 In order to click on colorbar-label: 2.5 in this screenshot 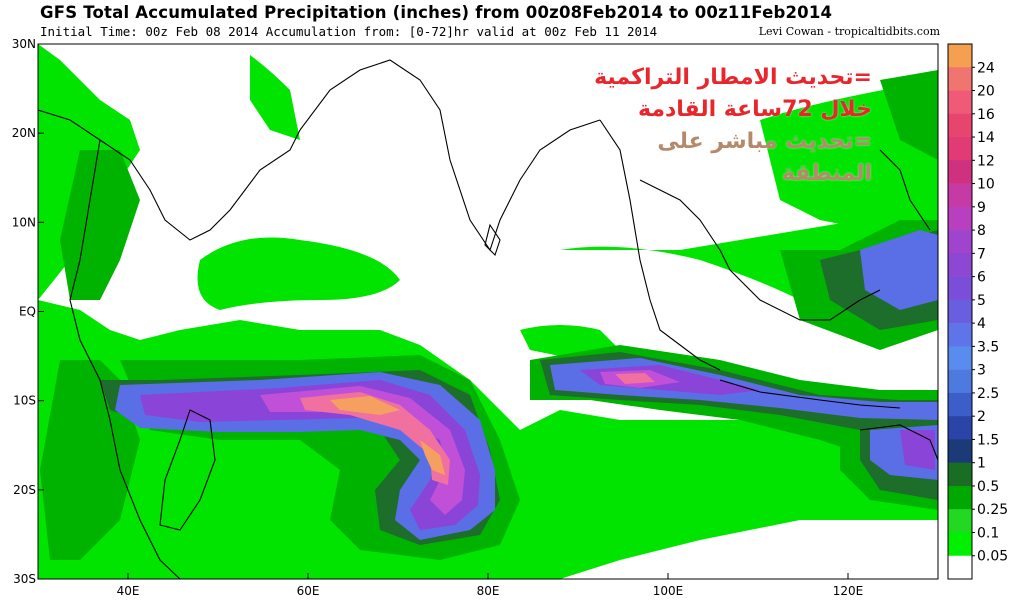, I will do `click(988, 394)`.